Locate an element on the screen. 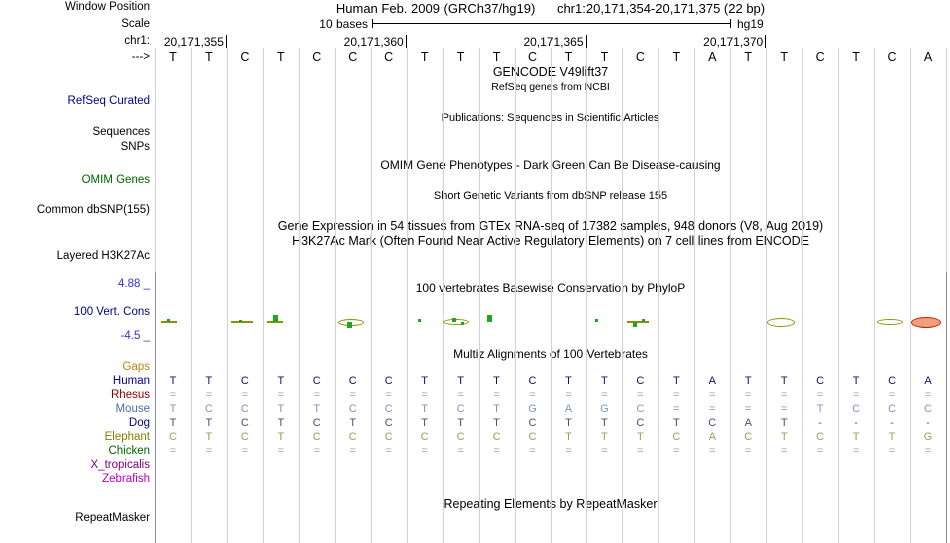 The image size is (950, 543). species-label-rhesus: Rhesus is located at coordinates (130, 395).